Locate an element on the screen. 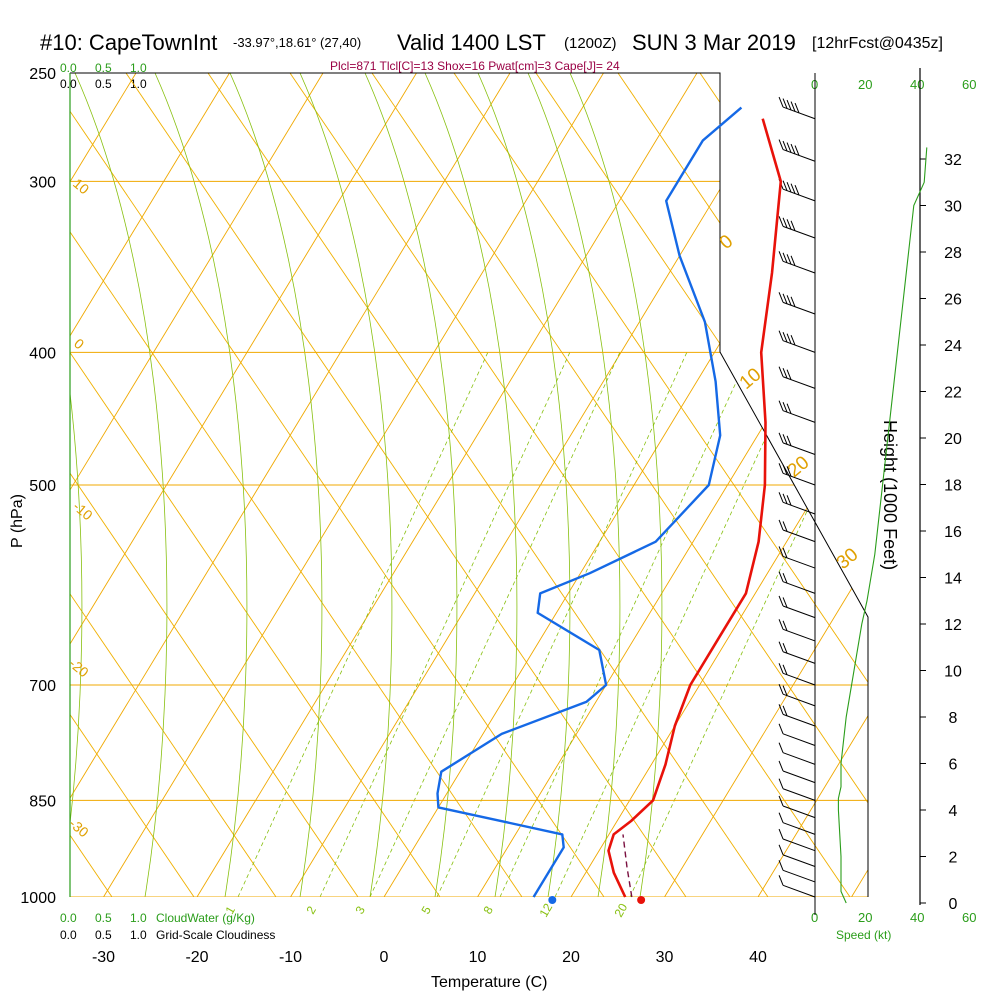  svg-text: 0 is located at coordinates (814, 917).